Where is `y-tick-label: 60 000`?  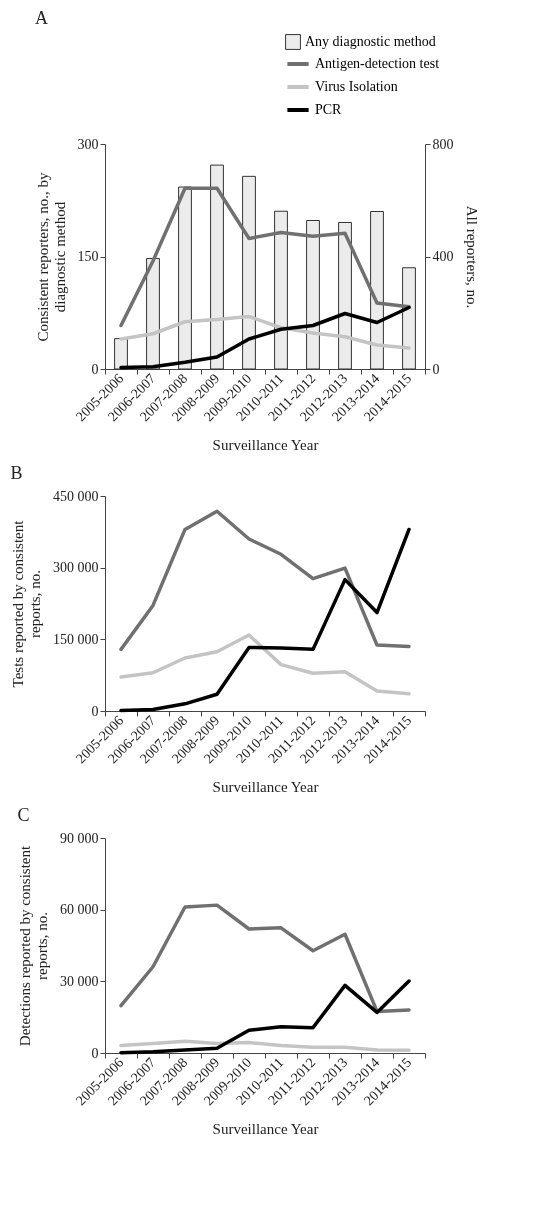 y-tick-label: 60 000 is located at coordinates (79, 910).